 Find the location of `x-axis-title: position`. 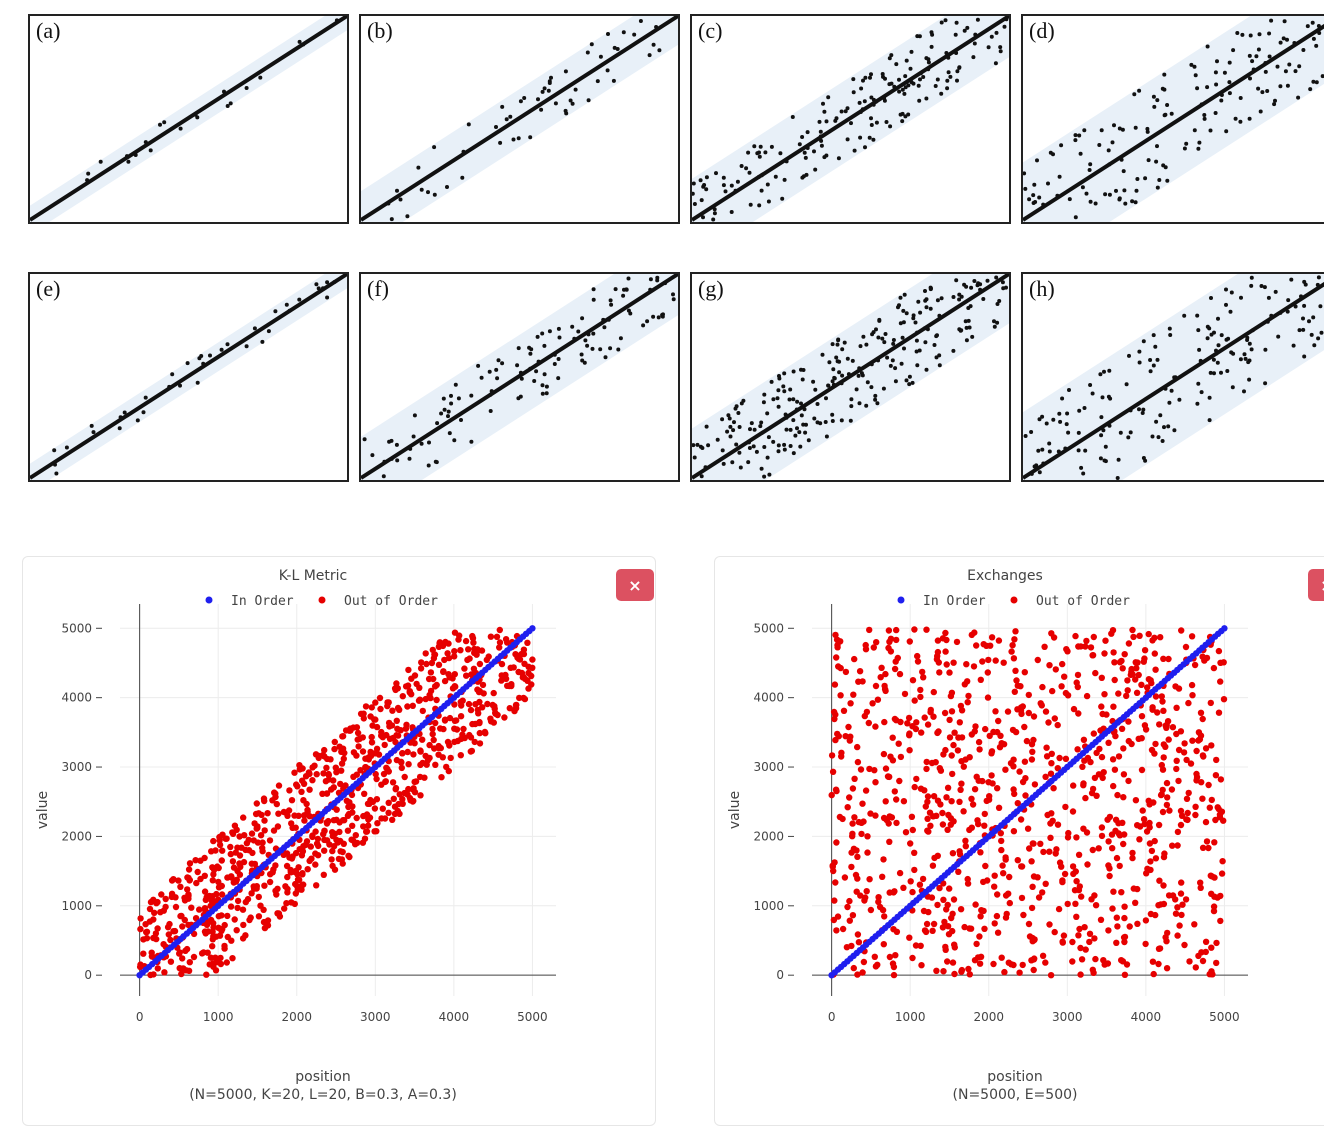

x-axis-title: position is located at coordinates (1014, 1077).